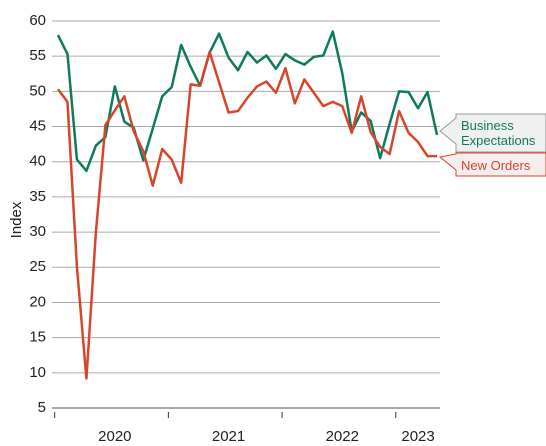  I want to click on y-tick-label: 15, so click(37, 337).